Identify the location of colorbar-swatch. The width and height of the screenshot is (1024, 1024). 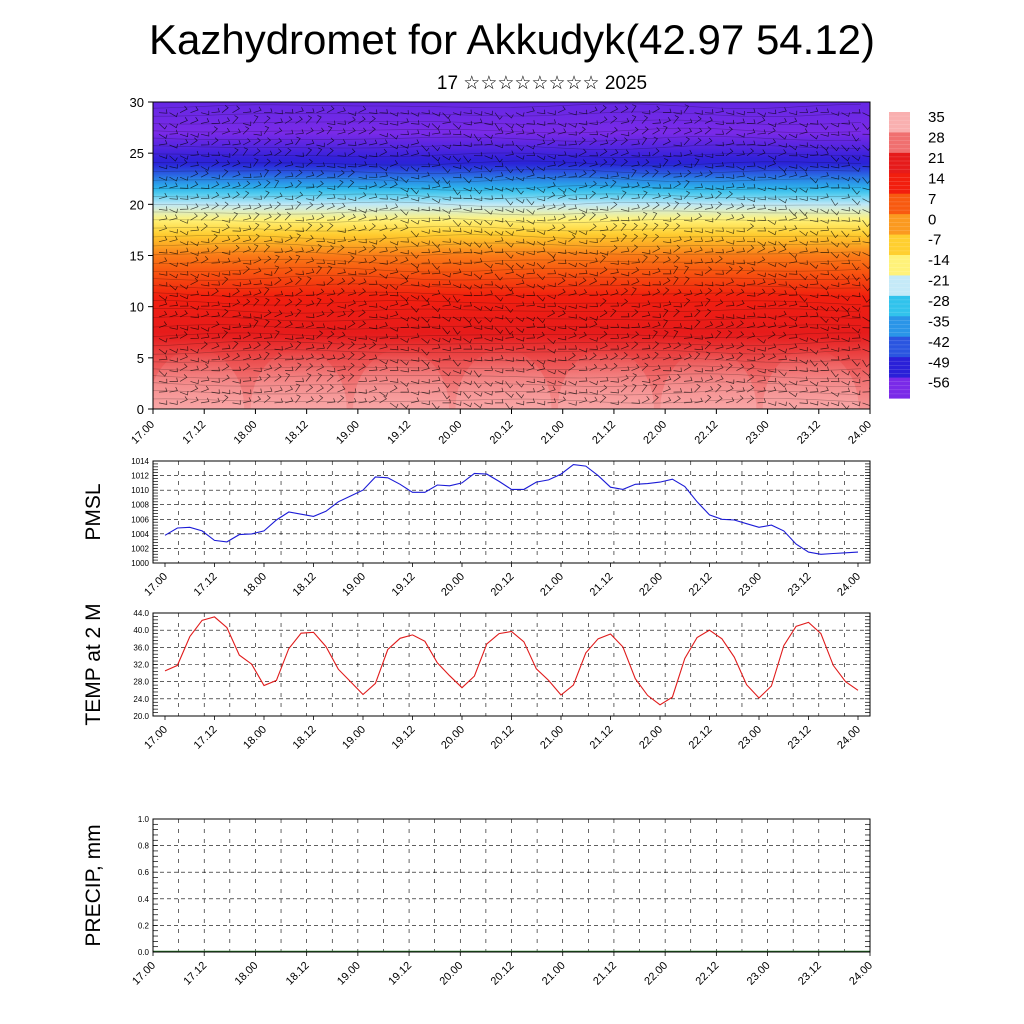
(899, 123).